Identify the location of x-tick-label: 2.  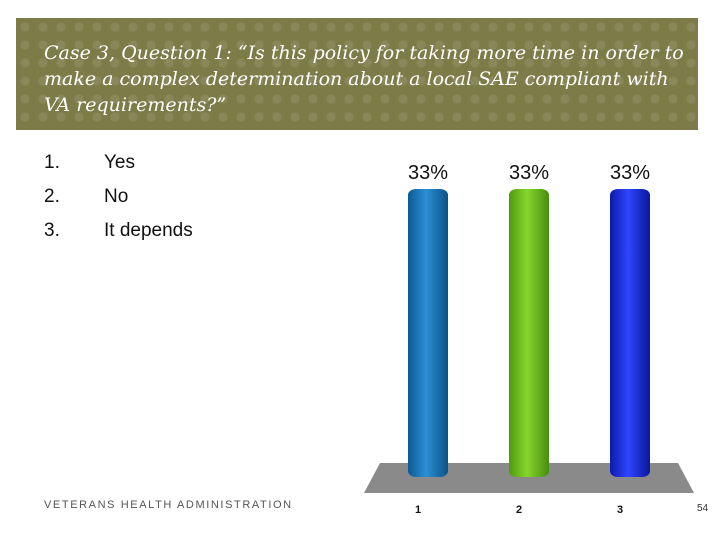
(519, 510).